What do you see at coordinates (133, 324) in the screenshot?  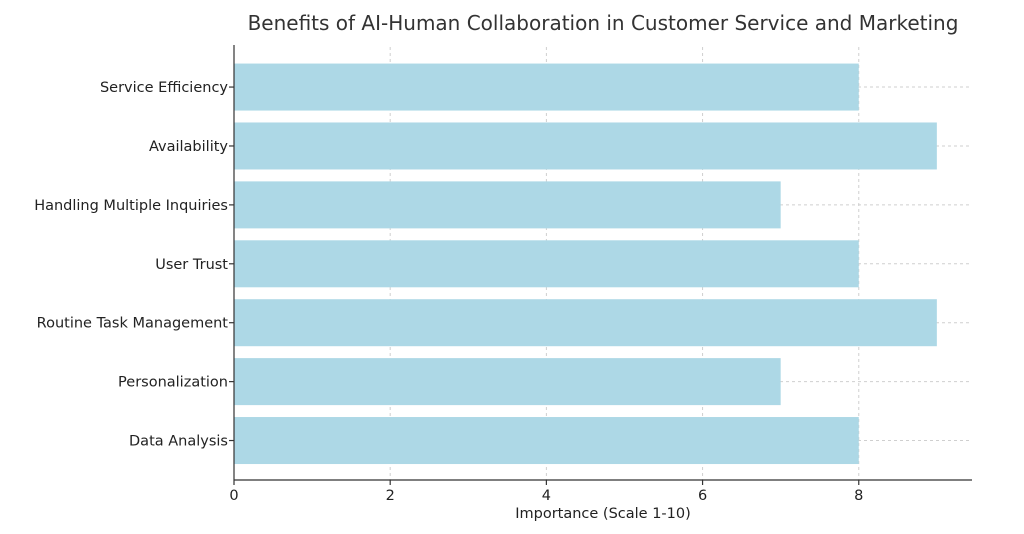 I see `category-label: Routine Task Management` at bounding box center [133, 324].